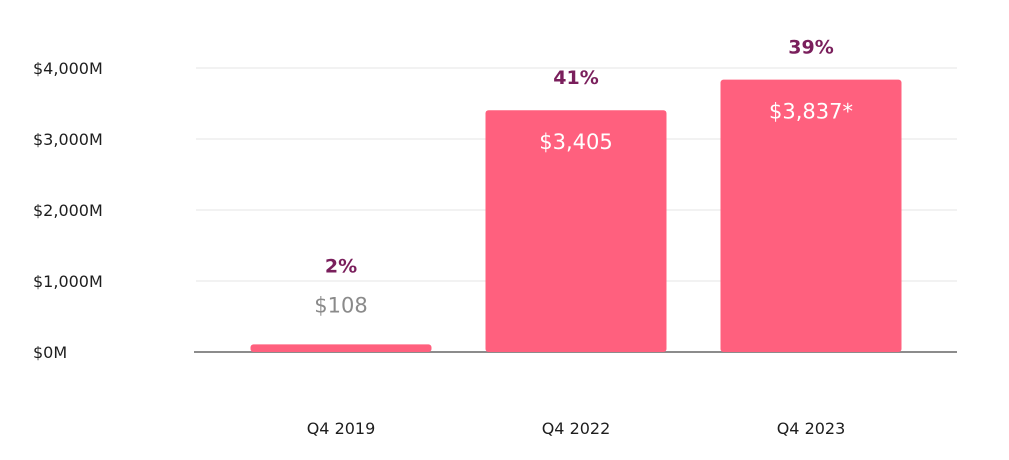  Describe the element at coordinates (68, 281) in the screenshot. I see `y-tick-label: $1,000M` at that location.